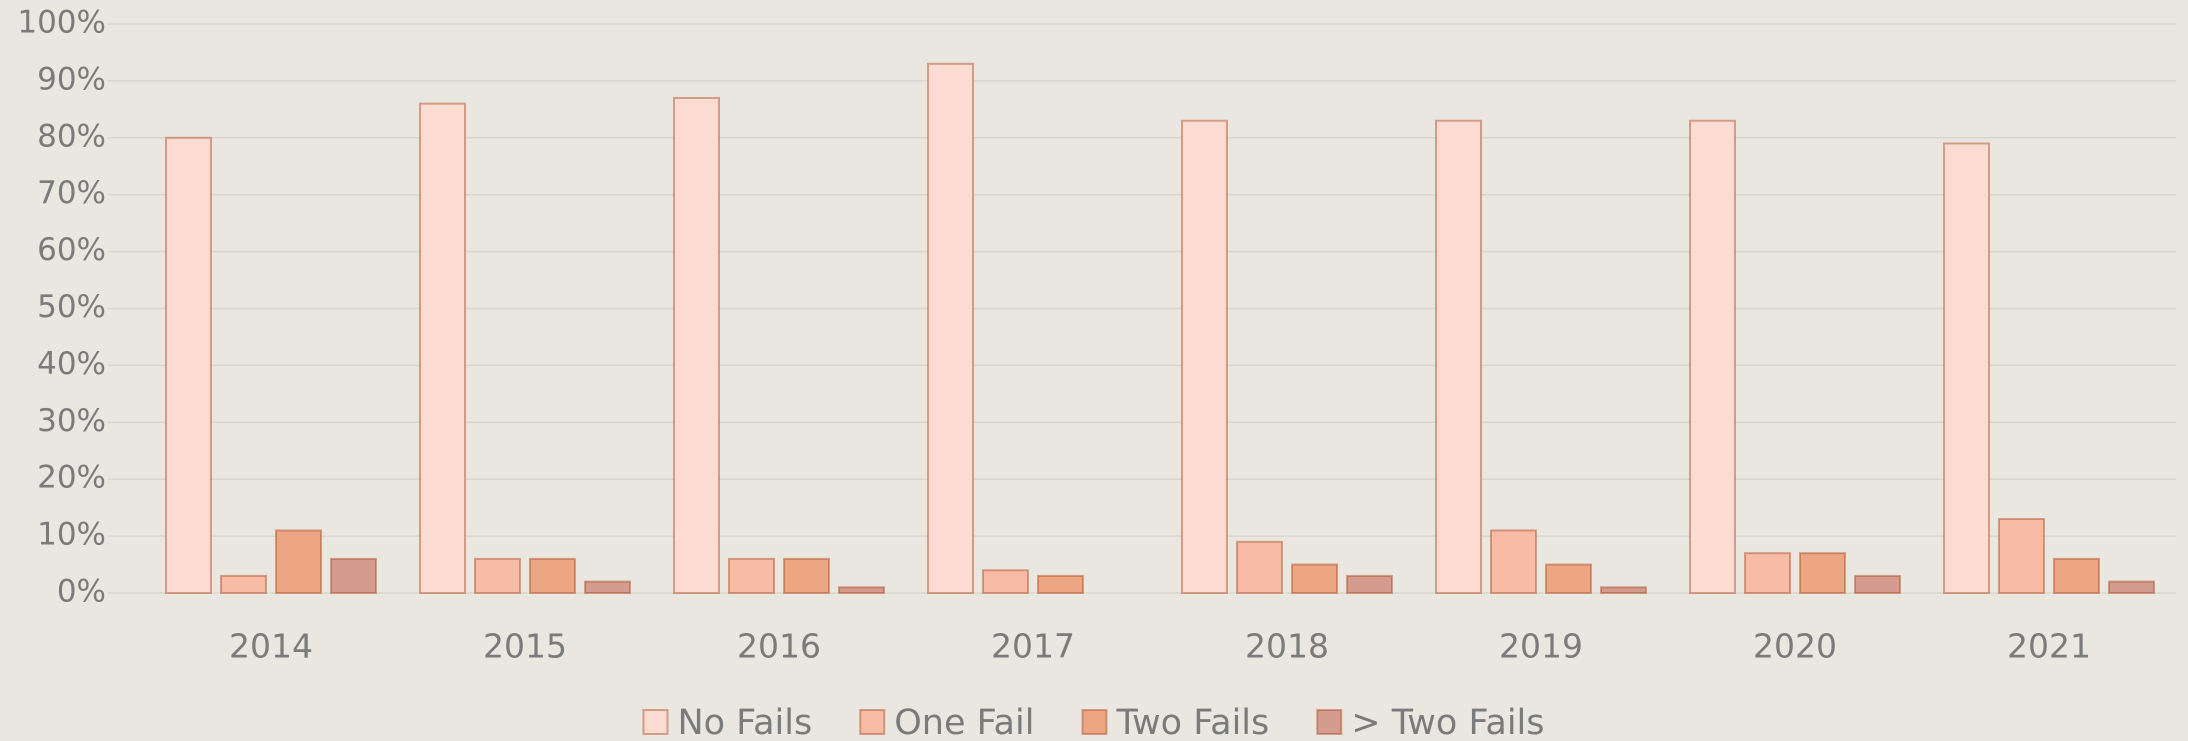 The width and height of the screenshot is (2188, 741). Describe the element at coordinates (1447, 722) in the screenshot. I see `legend-label: > Two Fails` at that location.